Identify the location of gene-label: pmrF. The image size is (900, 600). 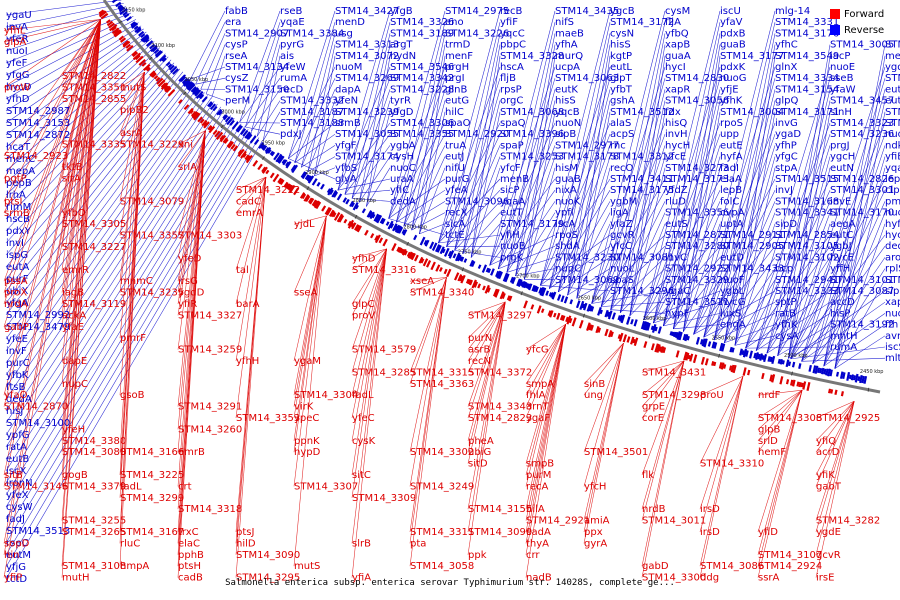
(133, 338).